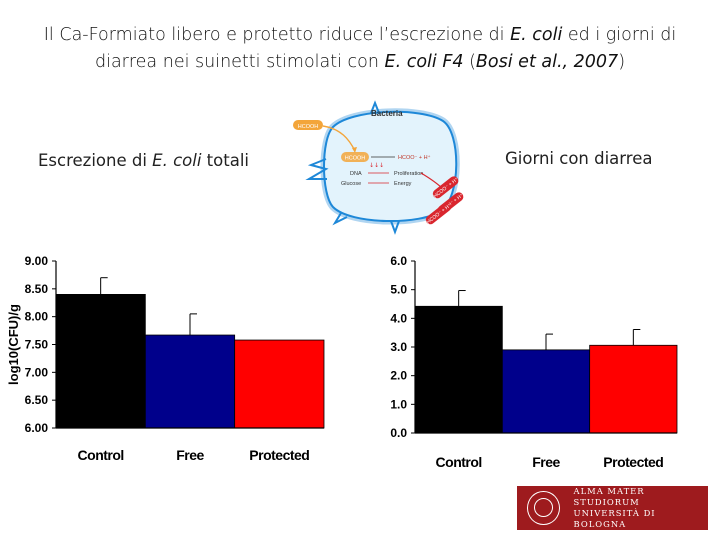  Describe the element at coordinates (190, 381) in the screenshot. I see `cfu-bar-free` at that location.